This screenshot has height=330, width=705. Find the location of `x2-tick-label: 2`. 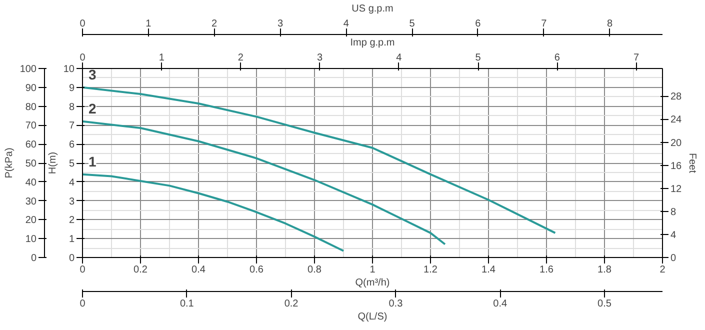

x2-tick-label: 2 is located at coordinates (215, 24).